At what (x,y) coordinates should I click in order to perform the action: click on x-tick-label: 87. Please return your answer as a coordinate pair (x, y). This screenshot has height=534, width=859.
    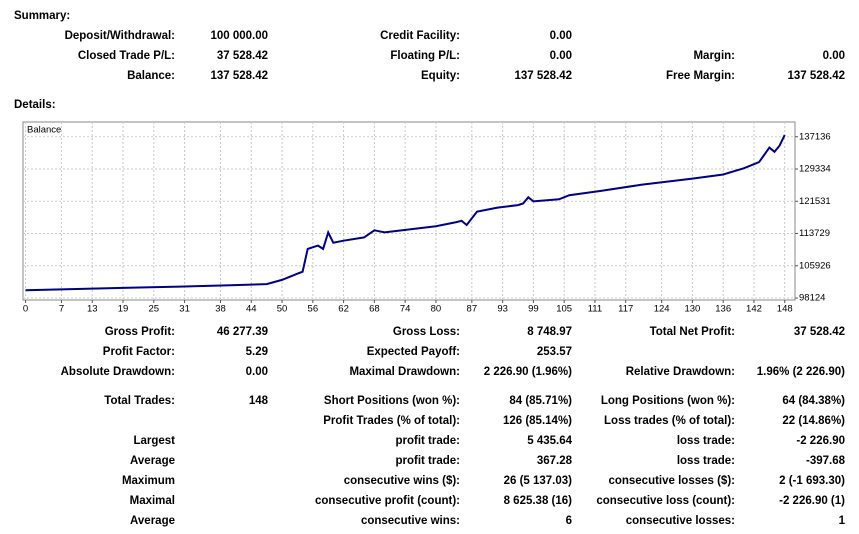
    Looking at the image, I should click on (472, 309).